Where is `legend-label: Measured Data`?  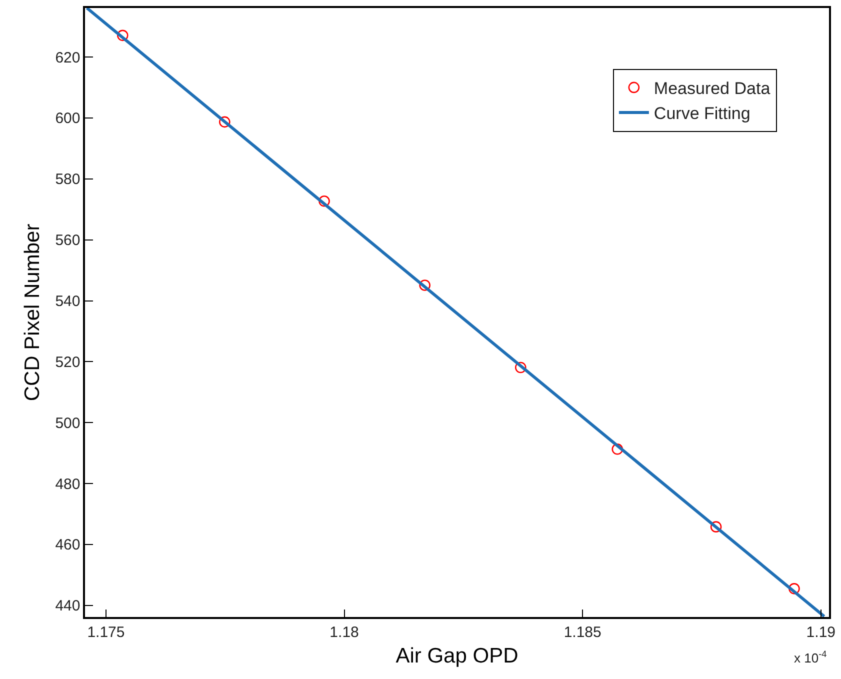 legend-label: Measured Data is located at coordinates (712, 88).